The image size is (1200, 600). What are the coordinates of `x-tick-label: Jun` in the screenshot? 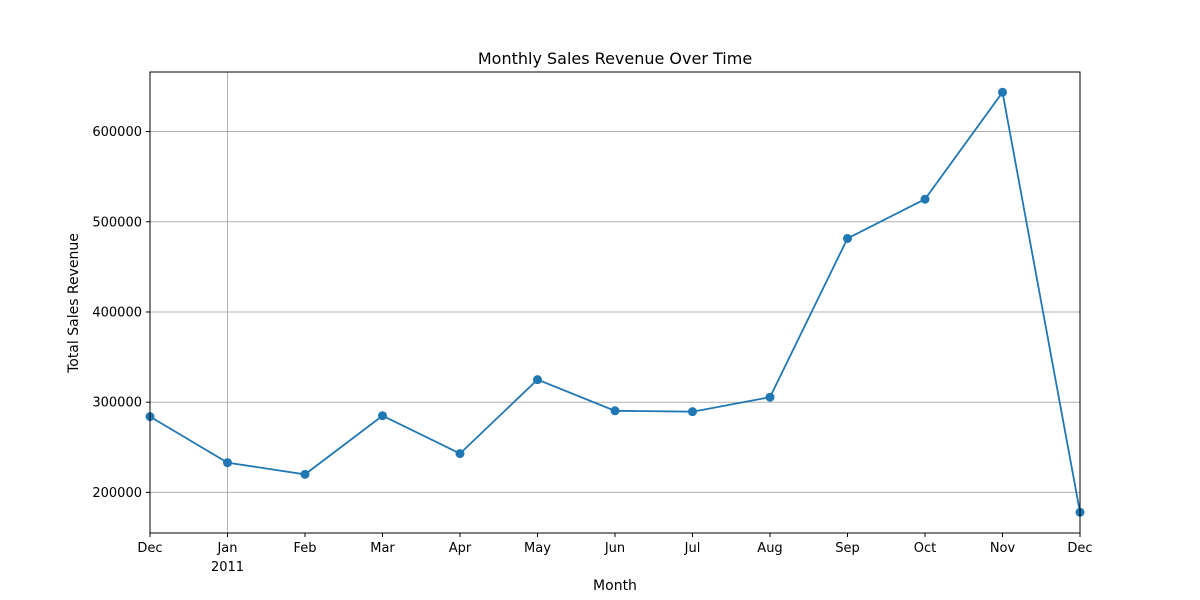 It's located at (614, 548).